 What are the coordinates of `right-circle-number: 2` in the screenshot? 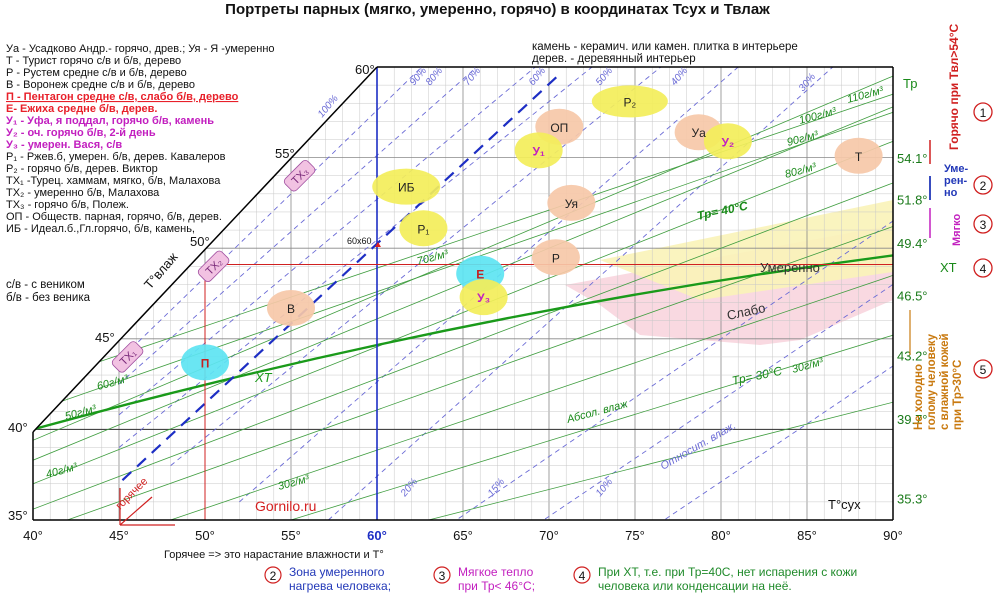 It's located at (983, 186).